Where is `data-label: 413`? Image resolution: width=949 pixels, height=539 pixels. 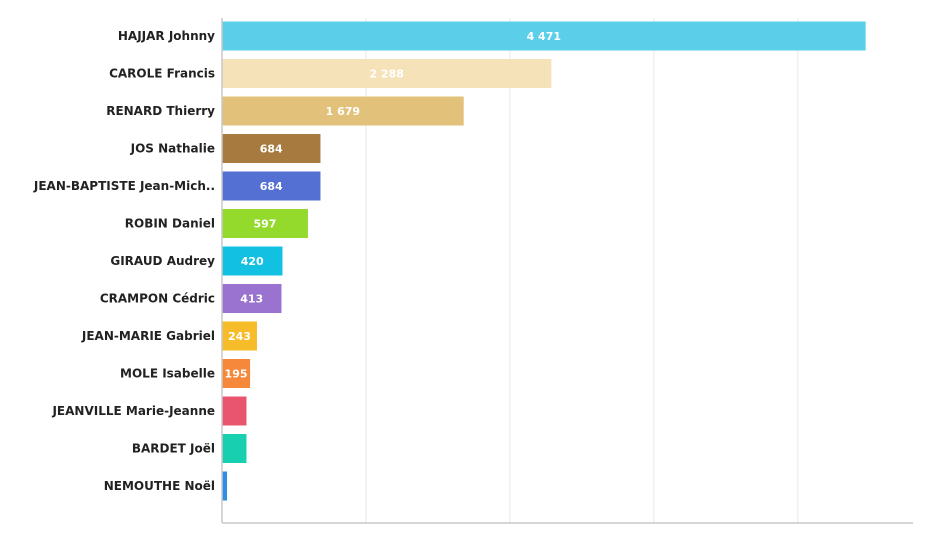
data-label: 413 is located at coordinates (251, 299).